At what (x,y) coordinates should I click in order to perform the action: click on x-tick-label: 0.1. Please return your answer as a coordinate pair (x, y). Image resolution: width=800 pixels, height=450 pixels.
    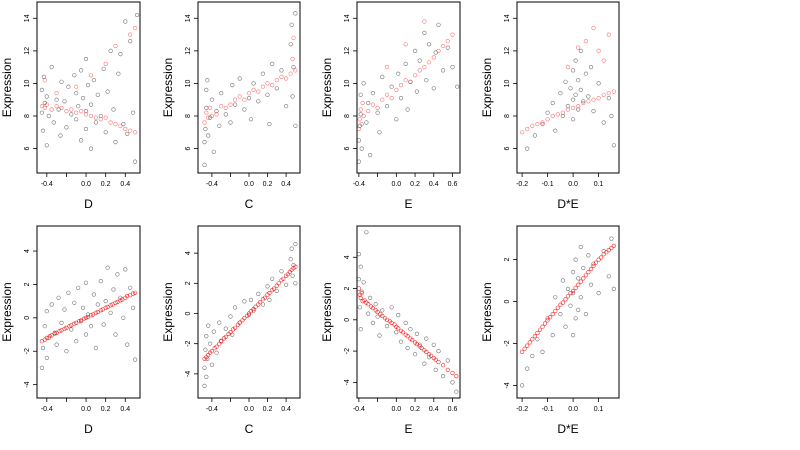
    Looking at the image, I should click on (599, 409).